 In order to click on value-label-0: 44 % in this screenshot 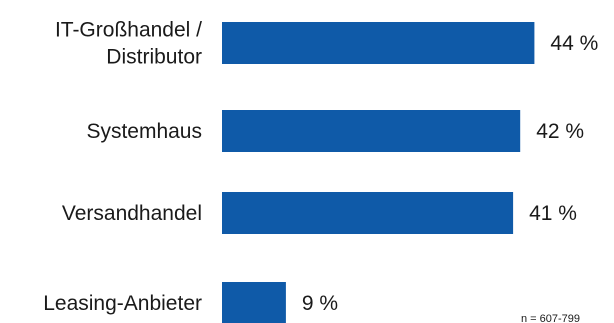, I will do `click(574, 43)`.